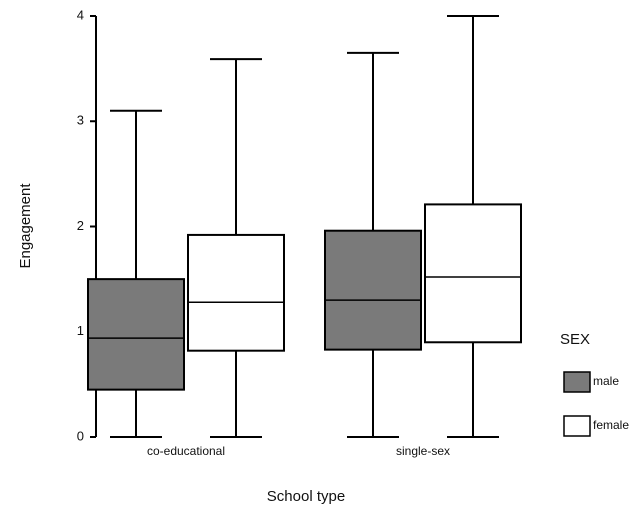 This screenshot has width=641, height=512. What do you see at coordinates (606, 381) in the screenshot?
I see `legend-label: male` at bounding box center [606, 381].